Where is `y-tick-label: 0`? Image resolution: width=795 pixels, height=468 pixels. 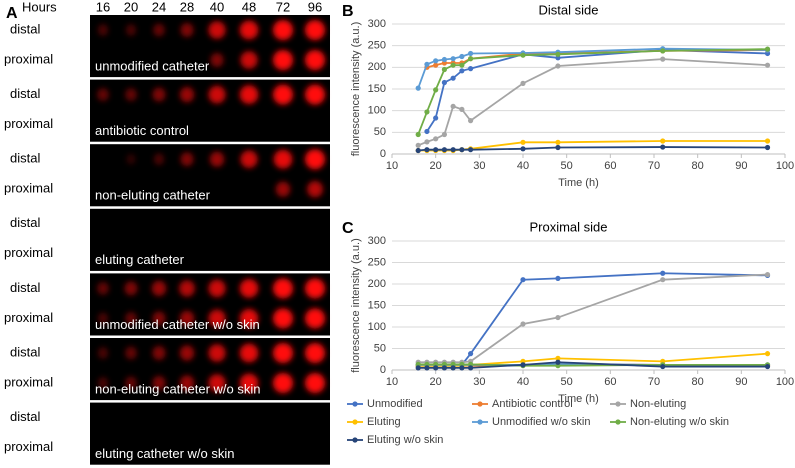 y-tick-label: 0 is located at coordinates (383, 370).